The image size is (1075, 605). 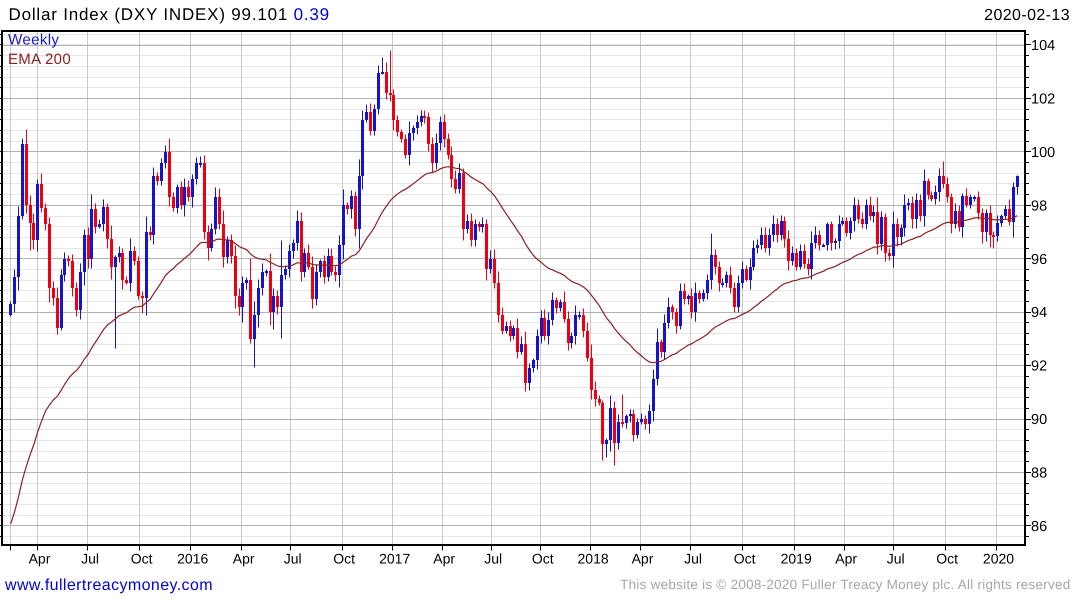 I want to click on svg-text: 90, so click(x=1039, y=420).